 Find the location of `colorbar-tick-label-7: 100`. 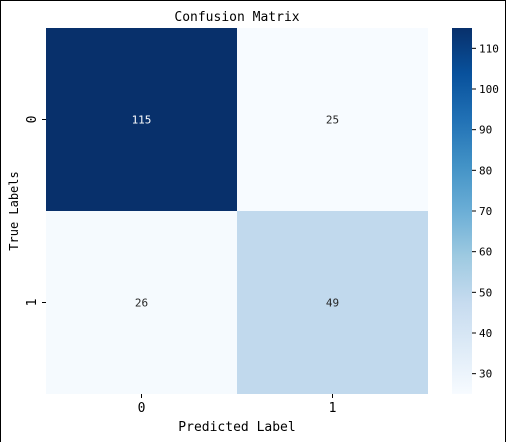

colorbar-tick-label-7: 100 is located at coordinates (489, 89).